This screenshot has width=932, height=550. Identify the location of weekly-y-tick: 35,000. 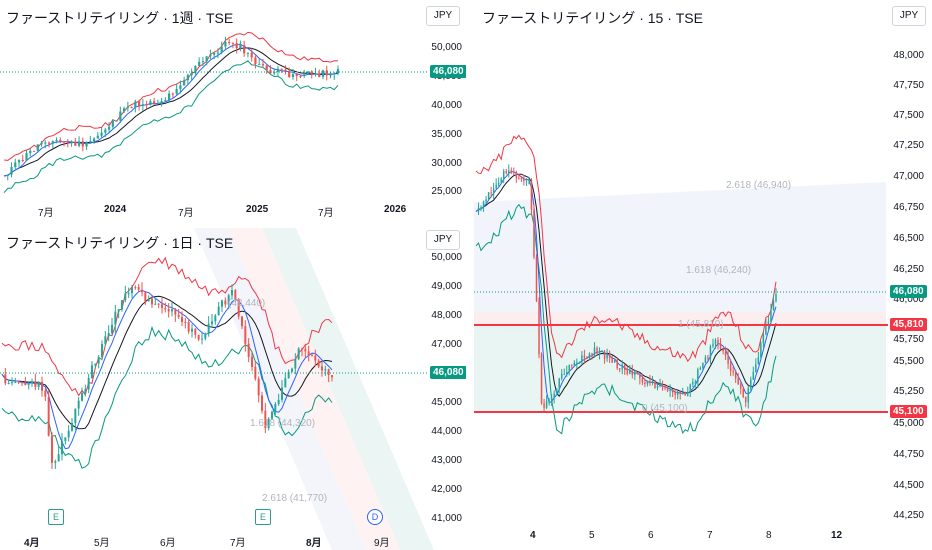
(446, 134).